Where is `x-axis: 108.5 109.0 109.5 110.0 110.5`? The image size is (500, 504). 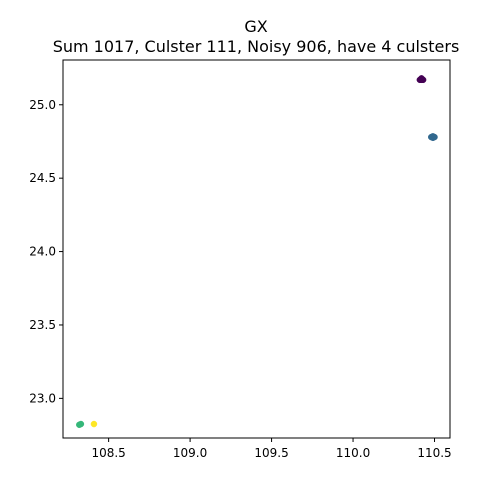
x-axis: 108.5 109.0 109.5 110.0 110.5 is located at coordinates (271, 449).